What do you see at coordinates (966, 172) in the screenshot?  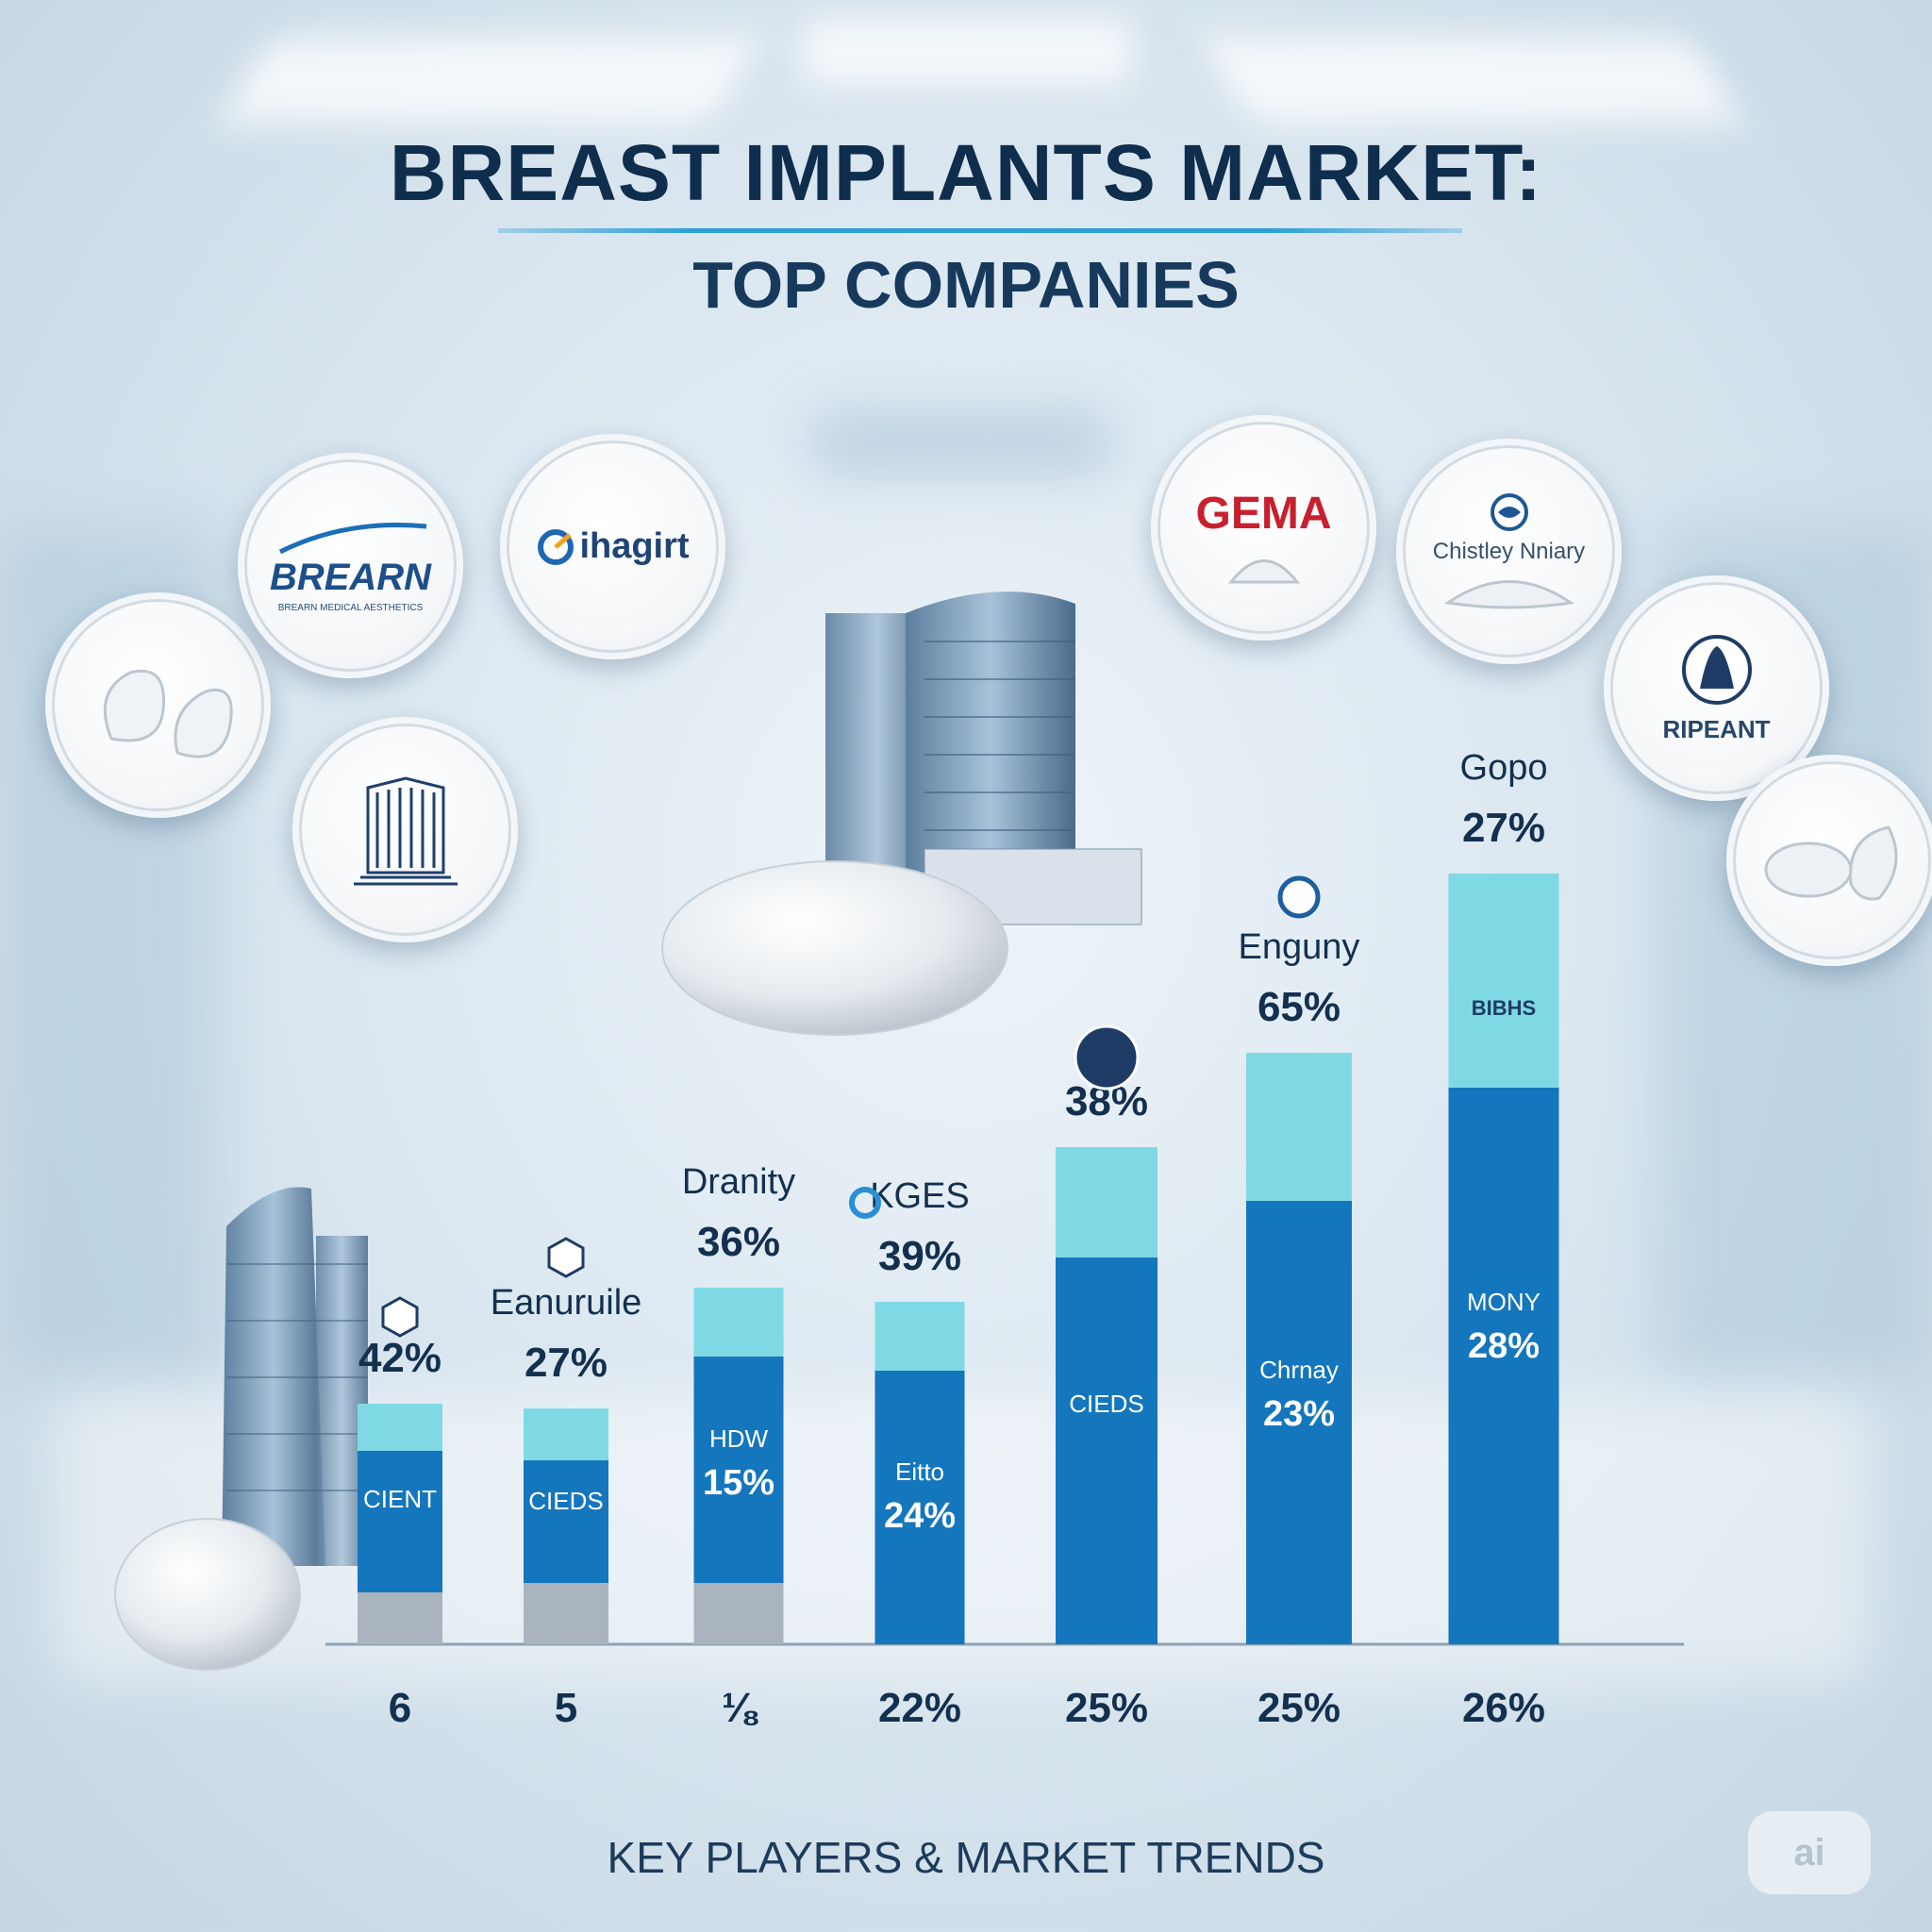 I see `chart-title: BREAST IMPLANTS MARKET:` at bounding box center [966, 172].